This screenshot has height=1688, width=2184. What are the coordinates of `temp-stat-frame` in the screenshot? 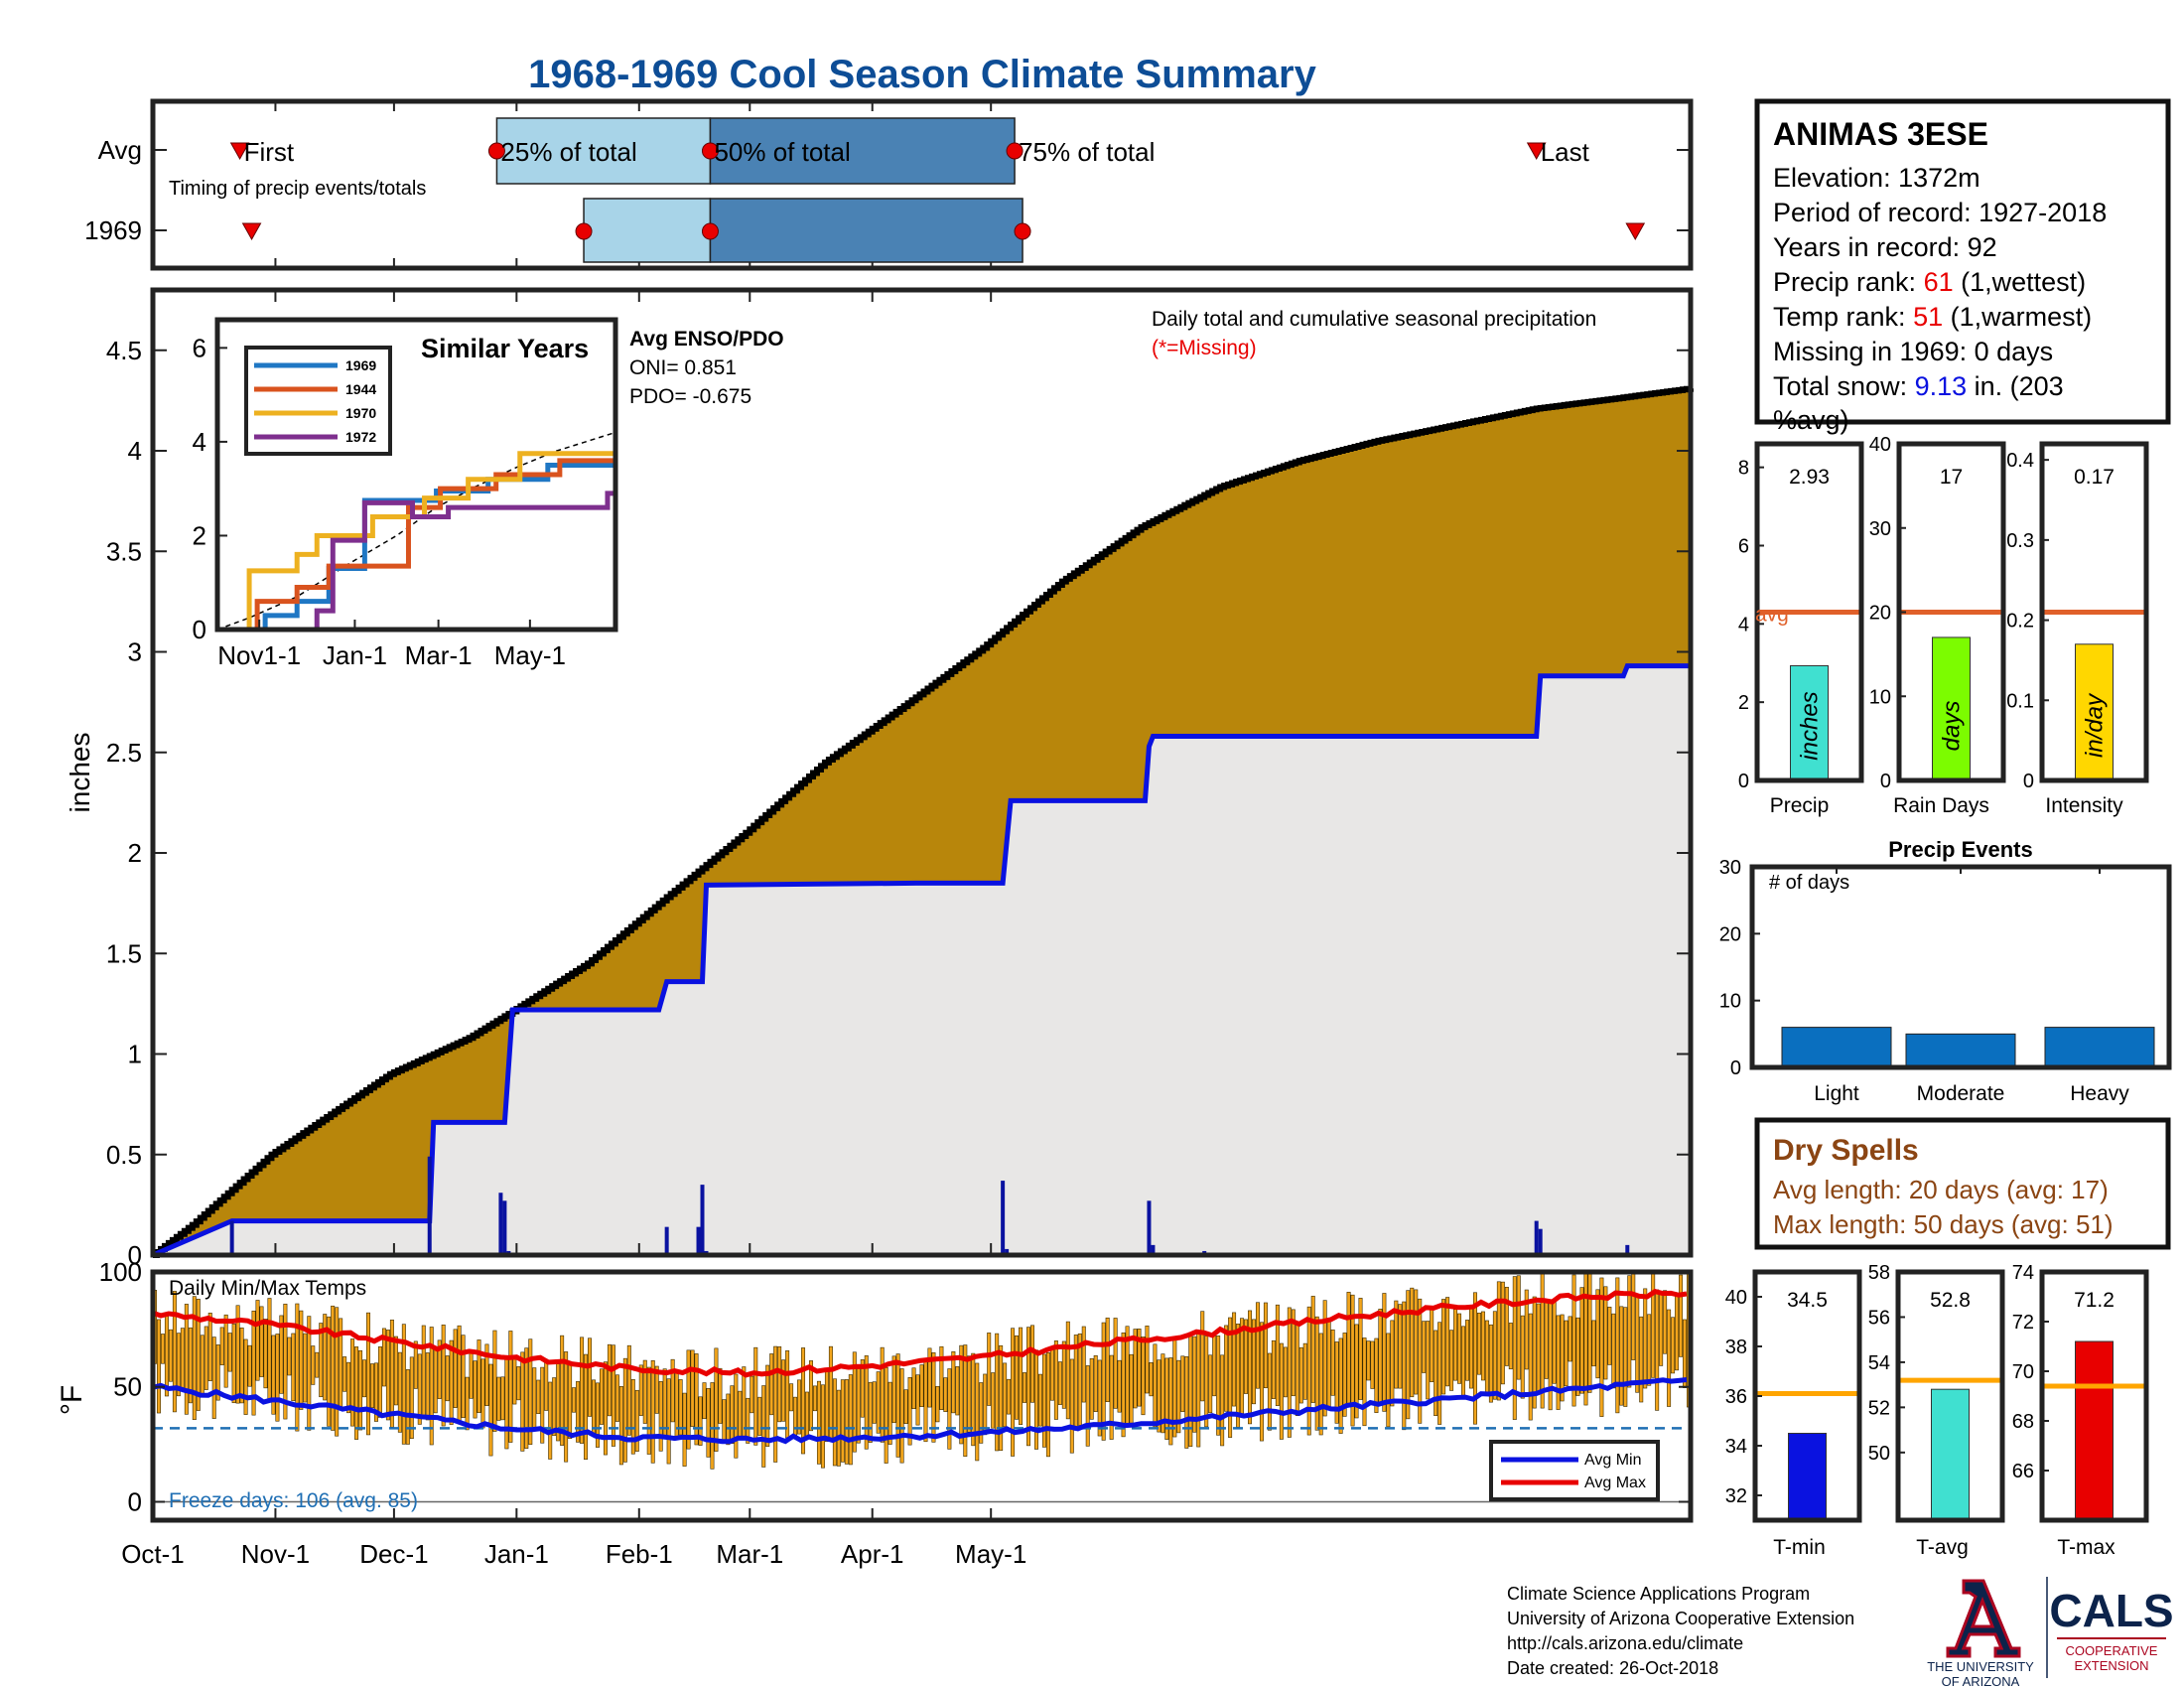 It's located at (1950, 1396).